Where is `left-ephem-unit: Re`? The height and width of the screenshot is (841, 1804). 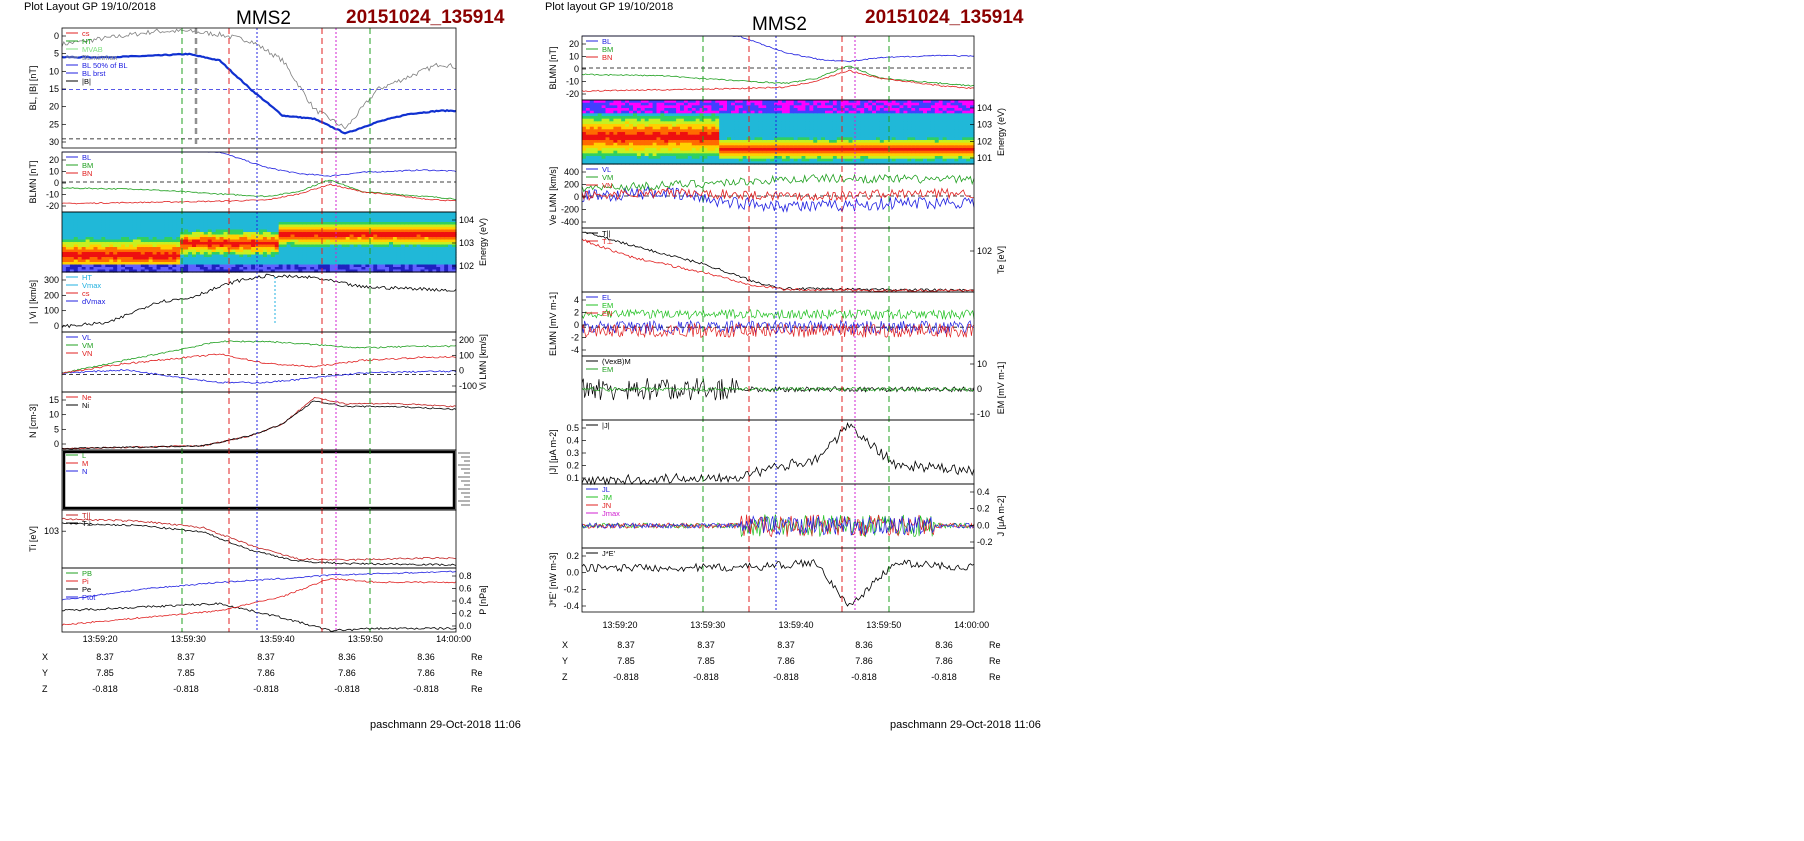
left-ephem-unit: Re is located at coordinates (477, 657).